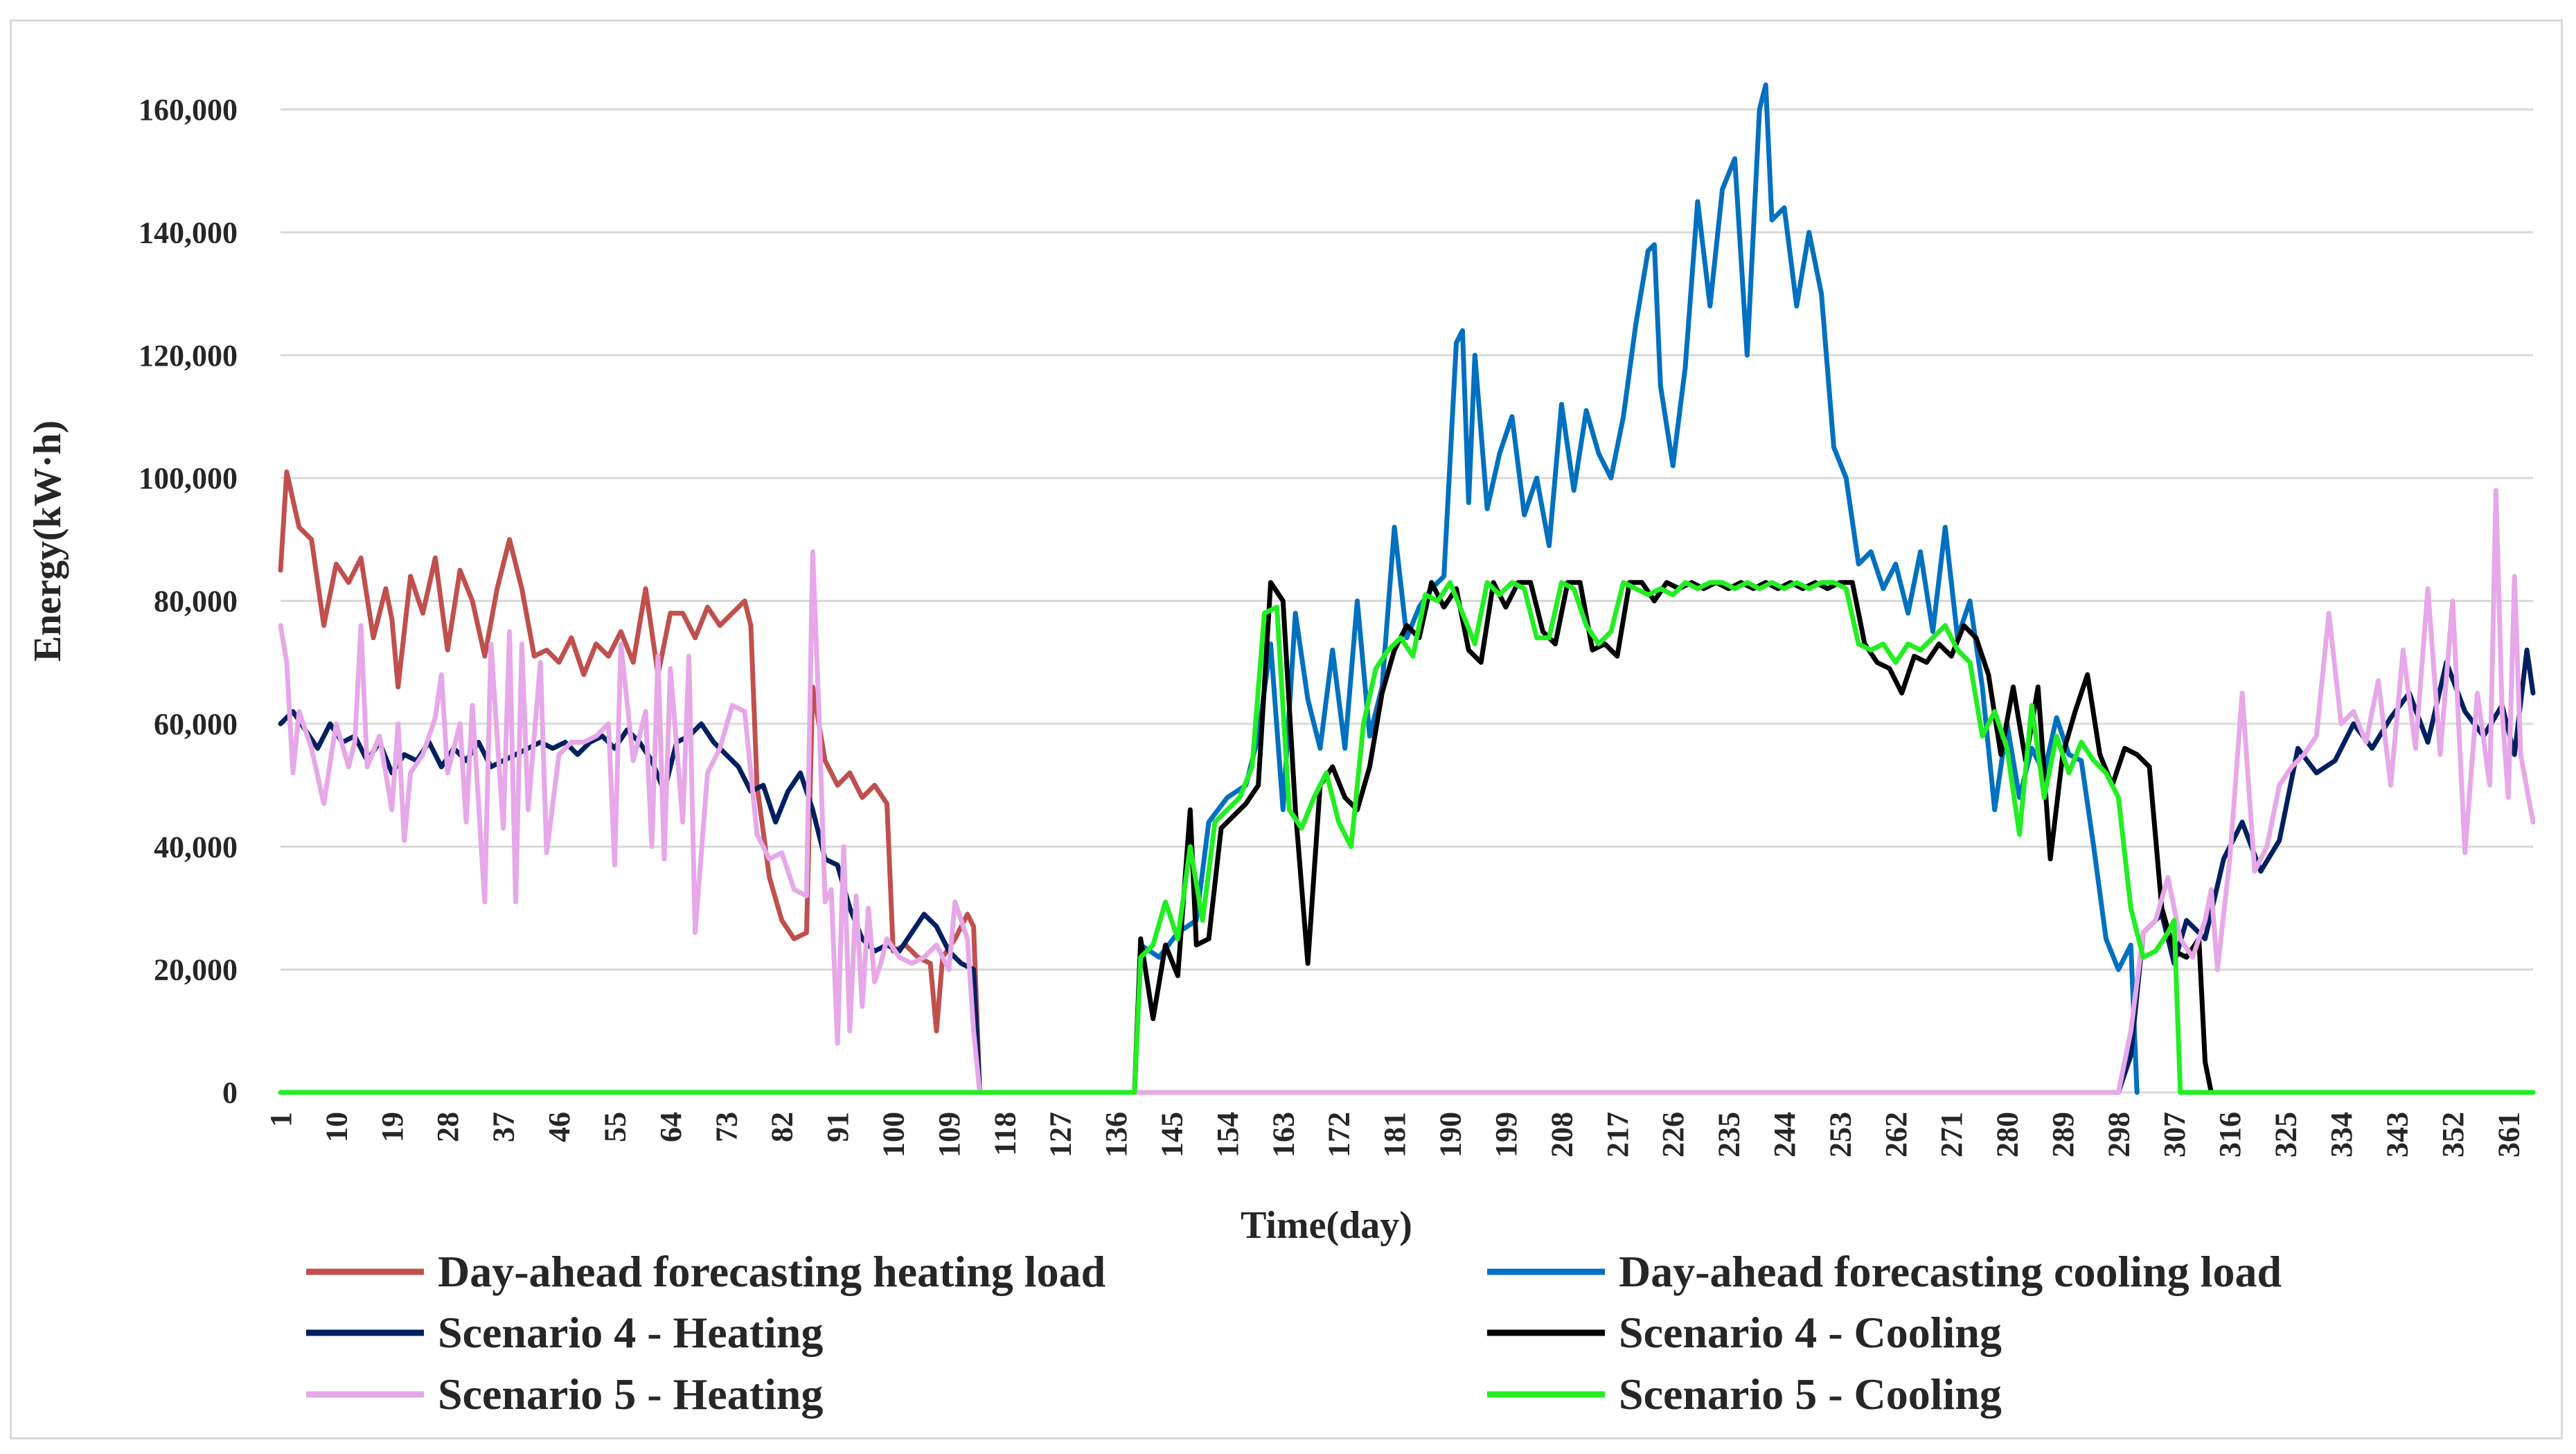 Image resolution: width=2576 pixels, height=1454 pixels. I want to click on x-axis-label: Time(day), so click(1326, 1225).